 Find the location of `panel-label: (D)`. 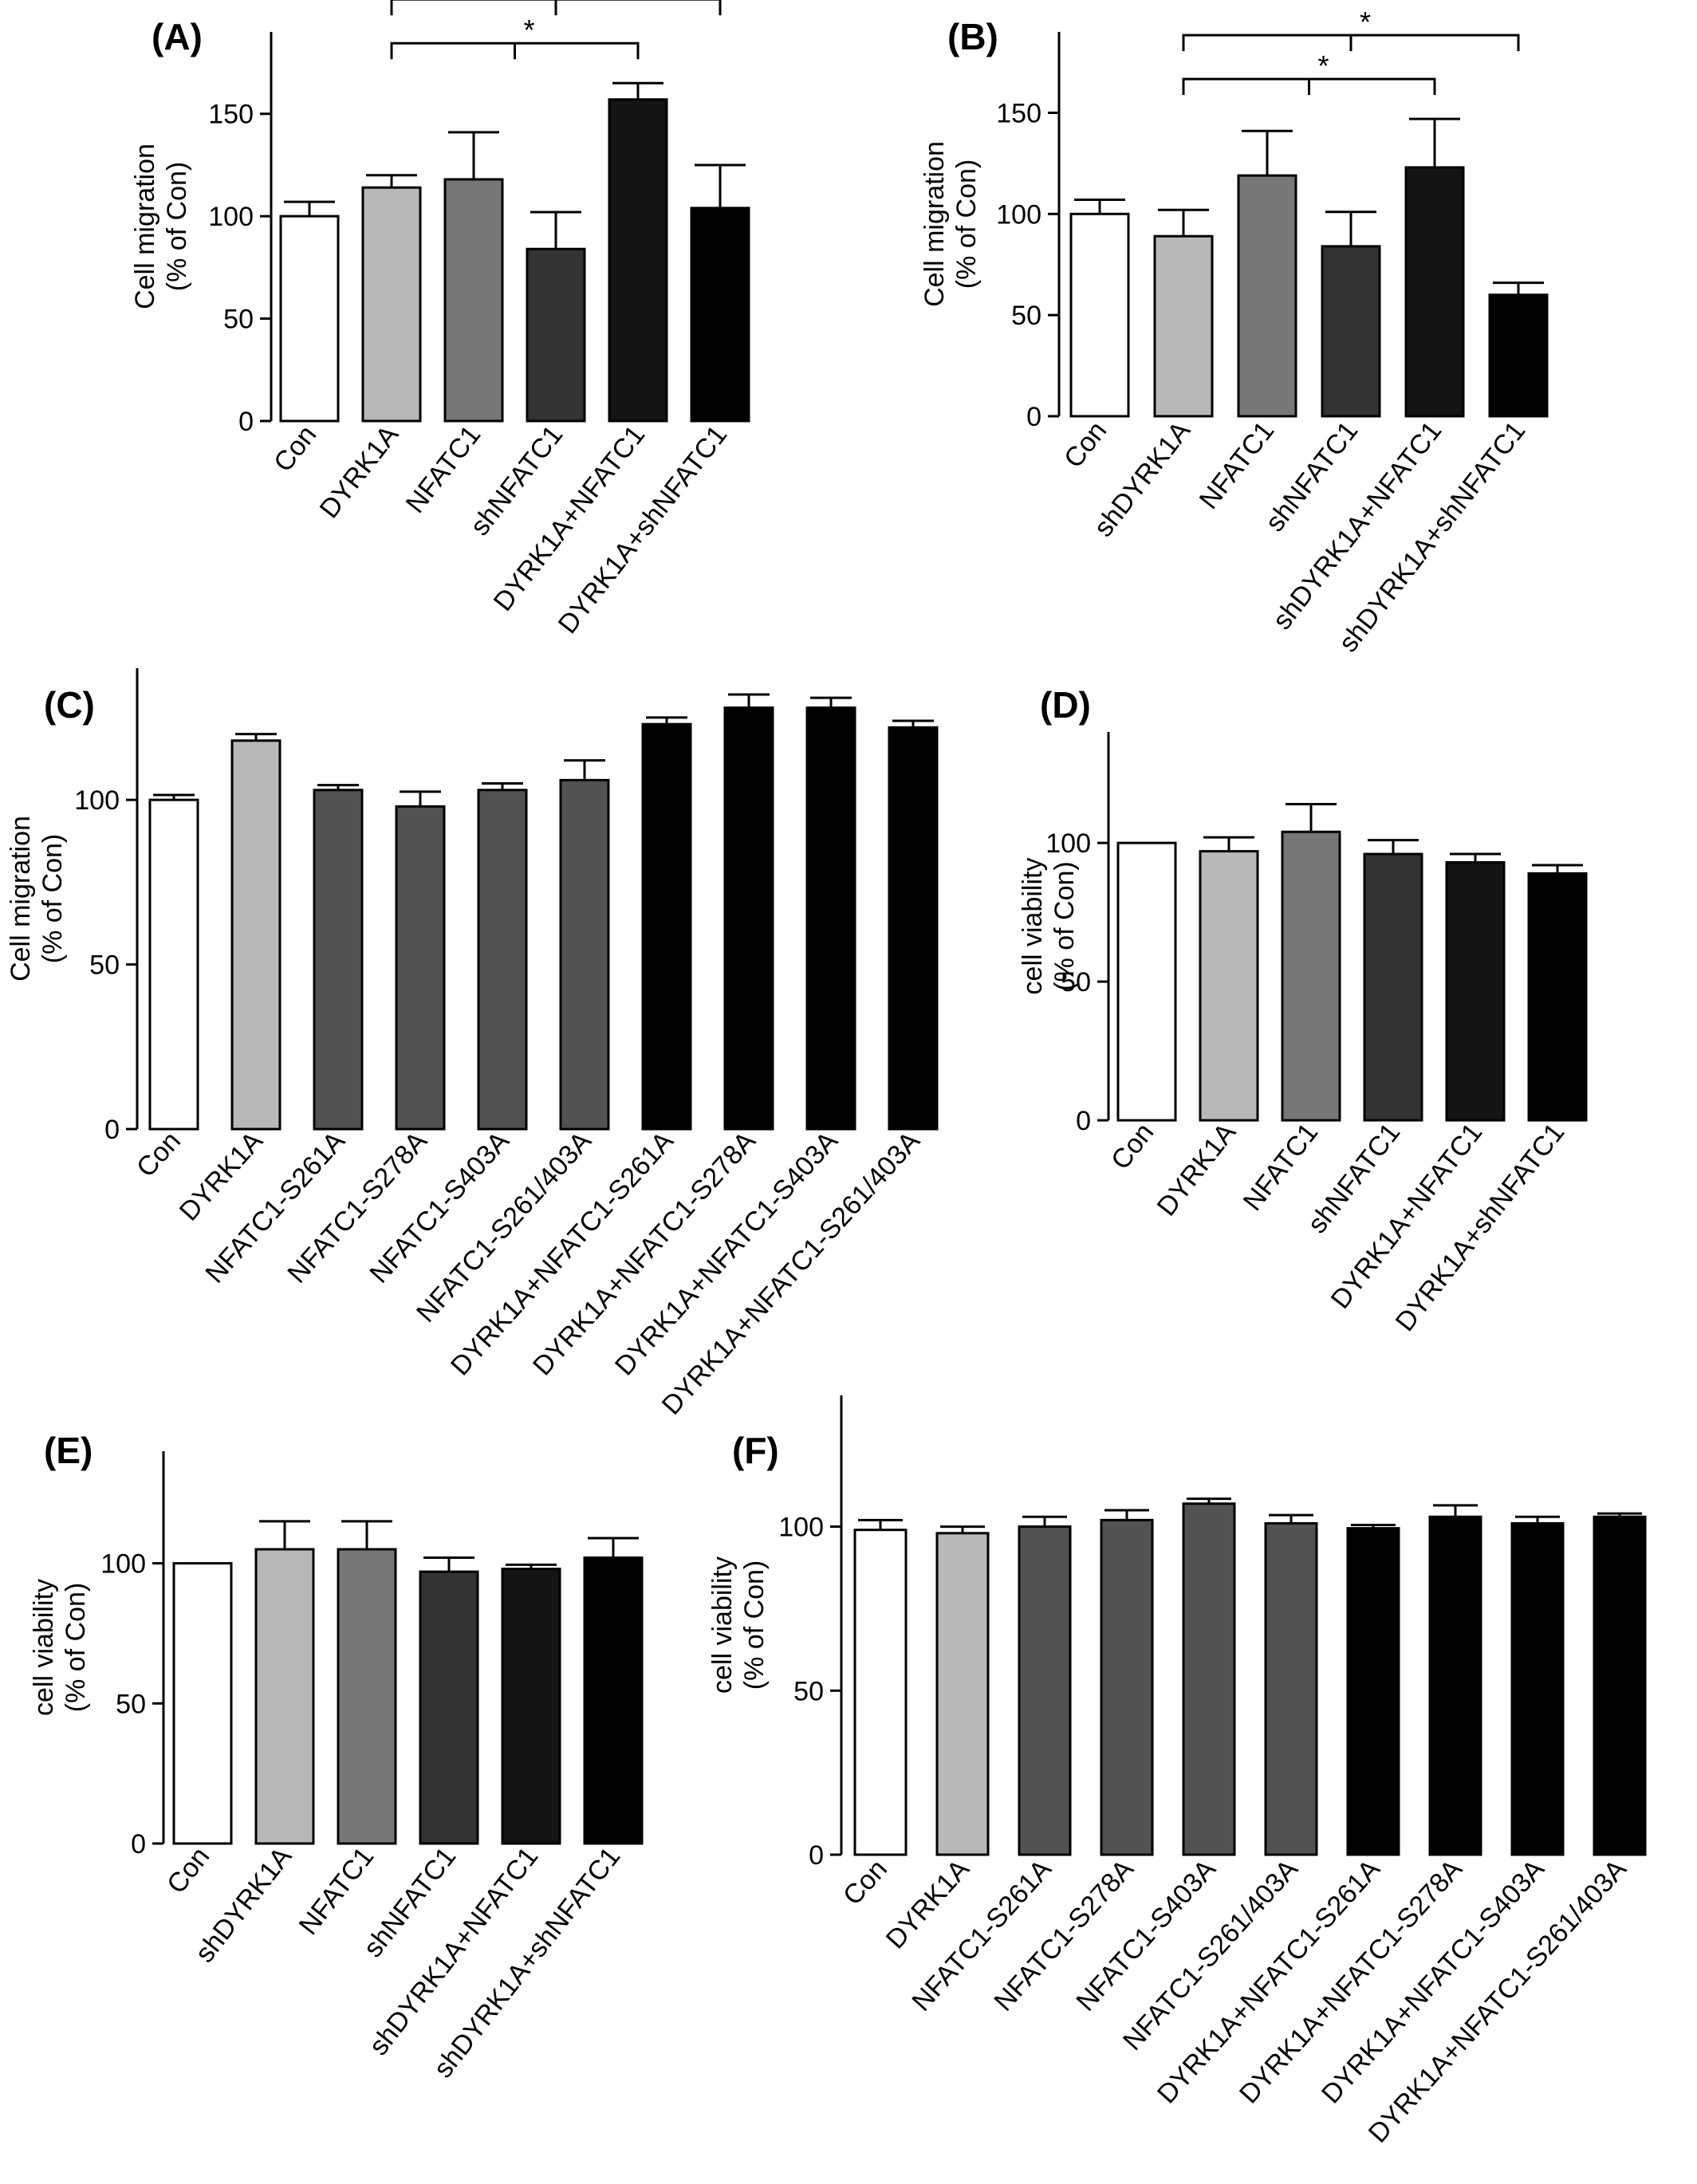

panel-label: (D) is located at coordinates (1065, 705).